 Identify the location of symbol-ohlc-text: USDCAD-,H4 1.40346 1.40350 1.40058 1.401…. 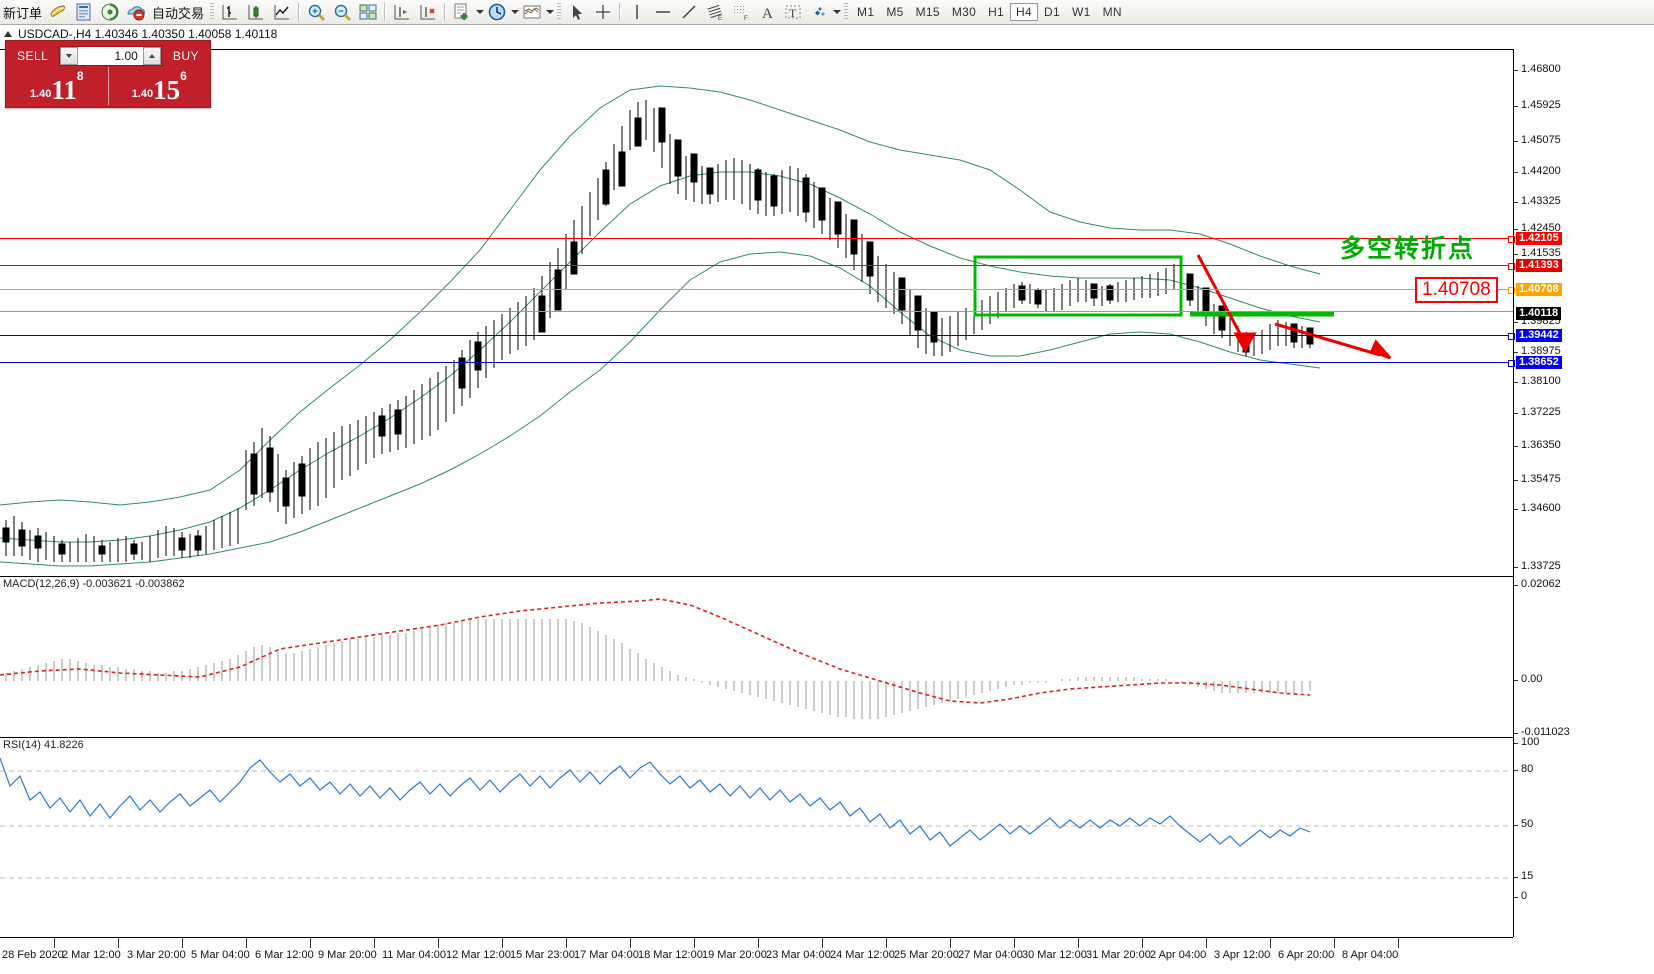
(148, 34).